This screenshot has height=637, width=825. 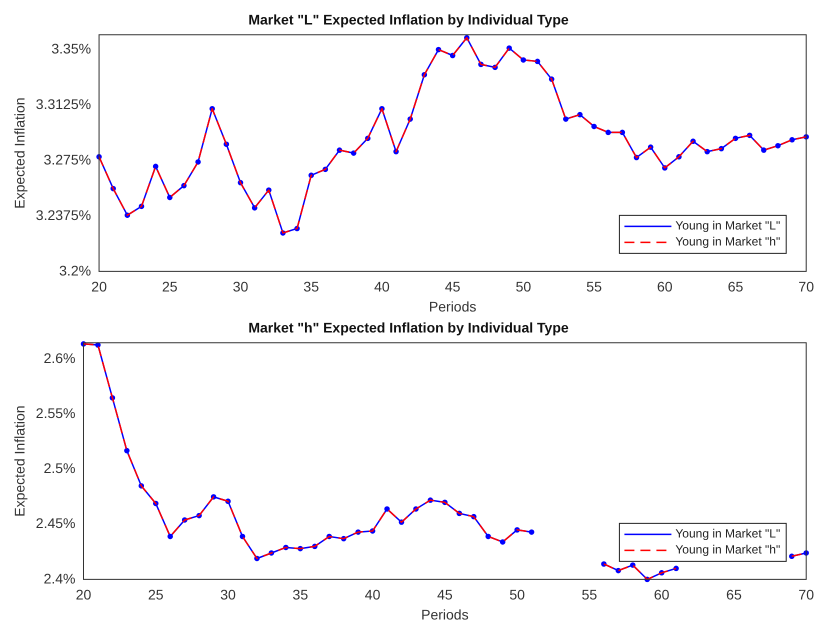 I want to click on y-tick-label: 2.45%, so click(x=56, y=523).